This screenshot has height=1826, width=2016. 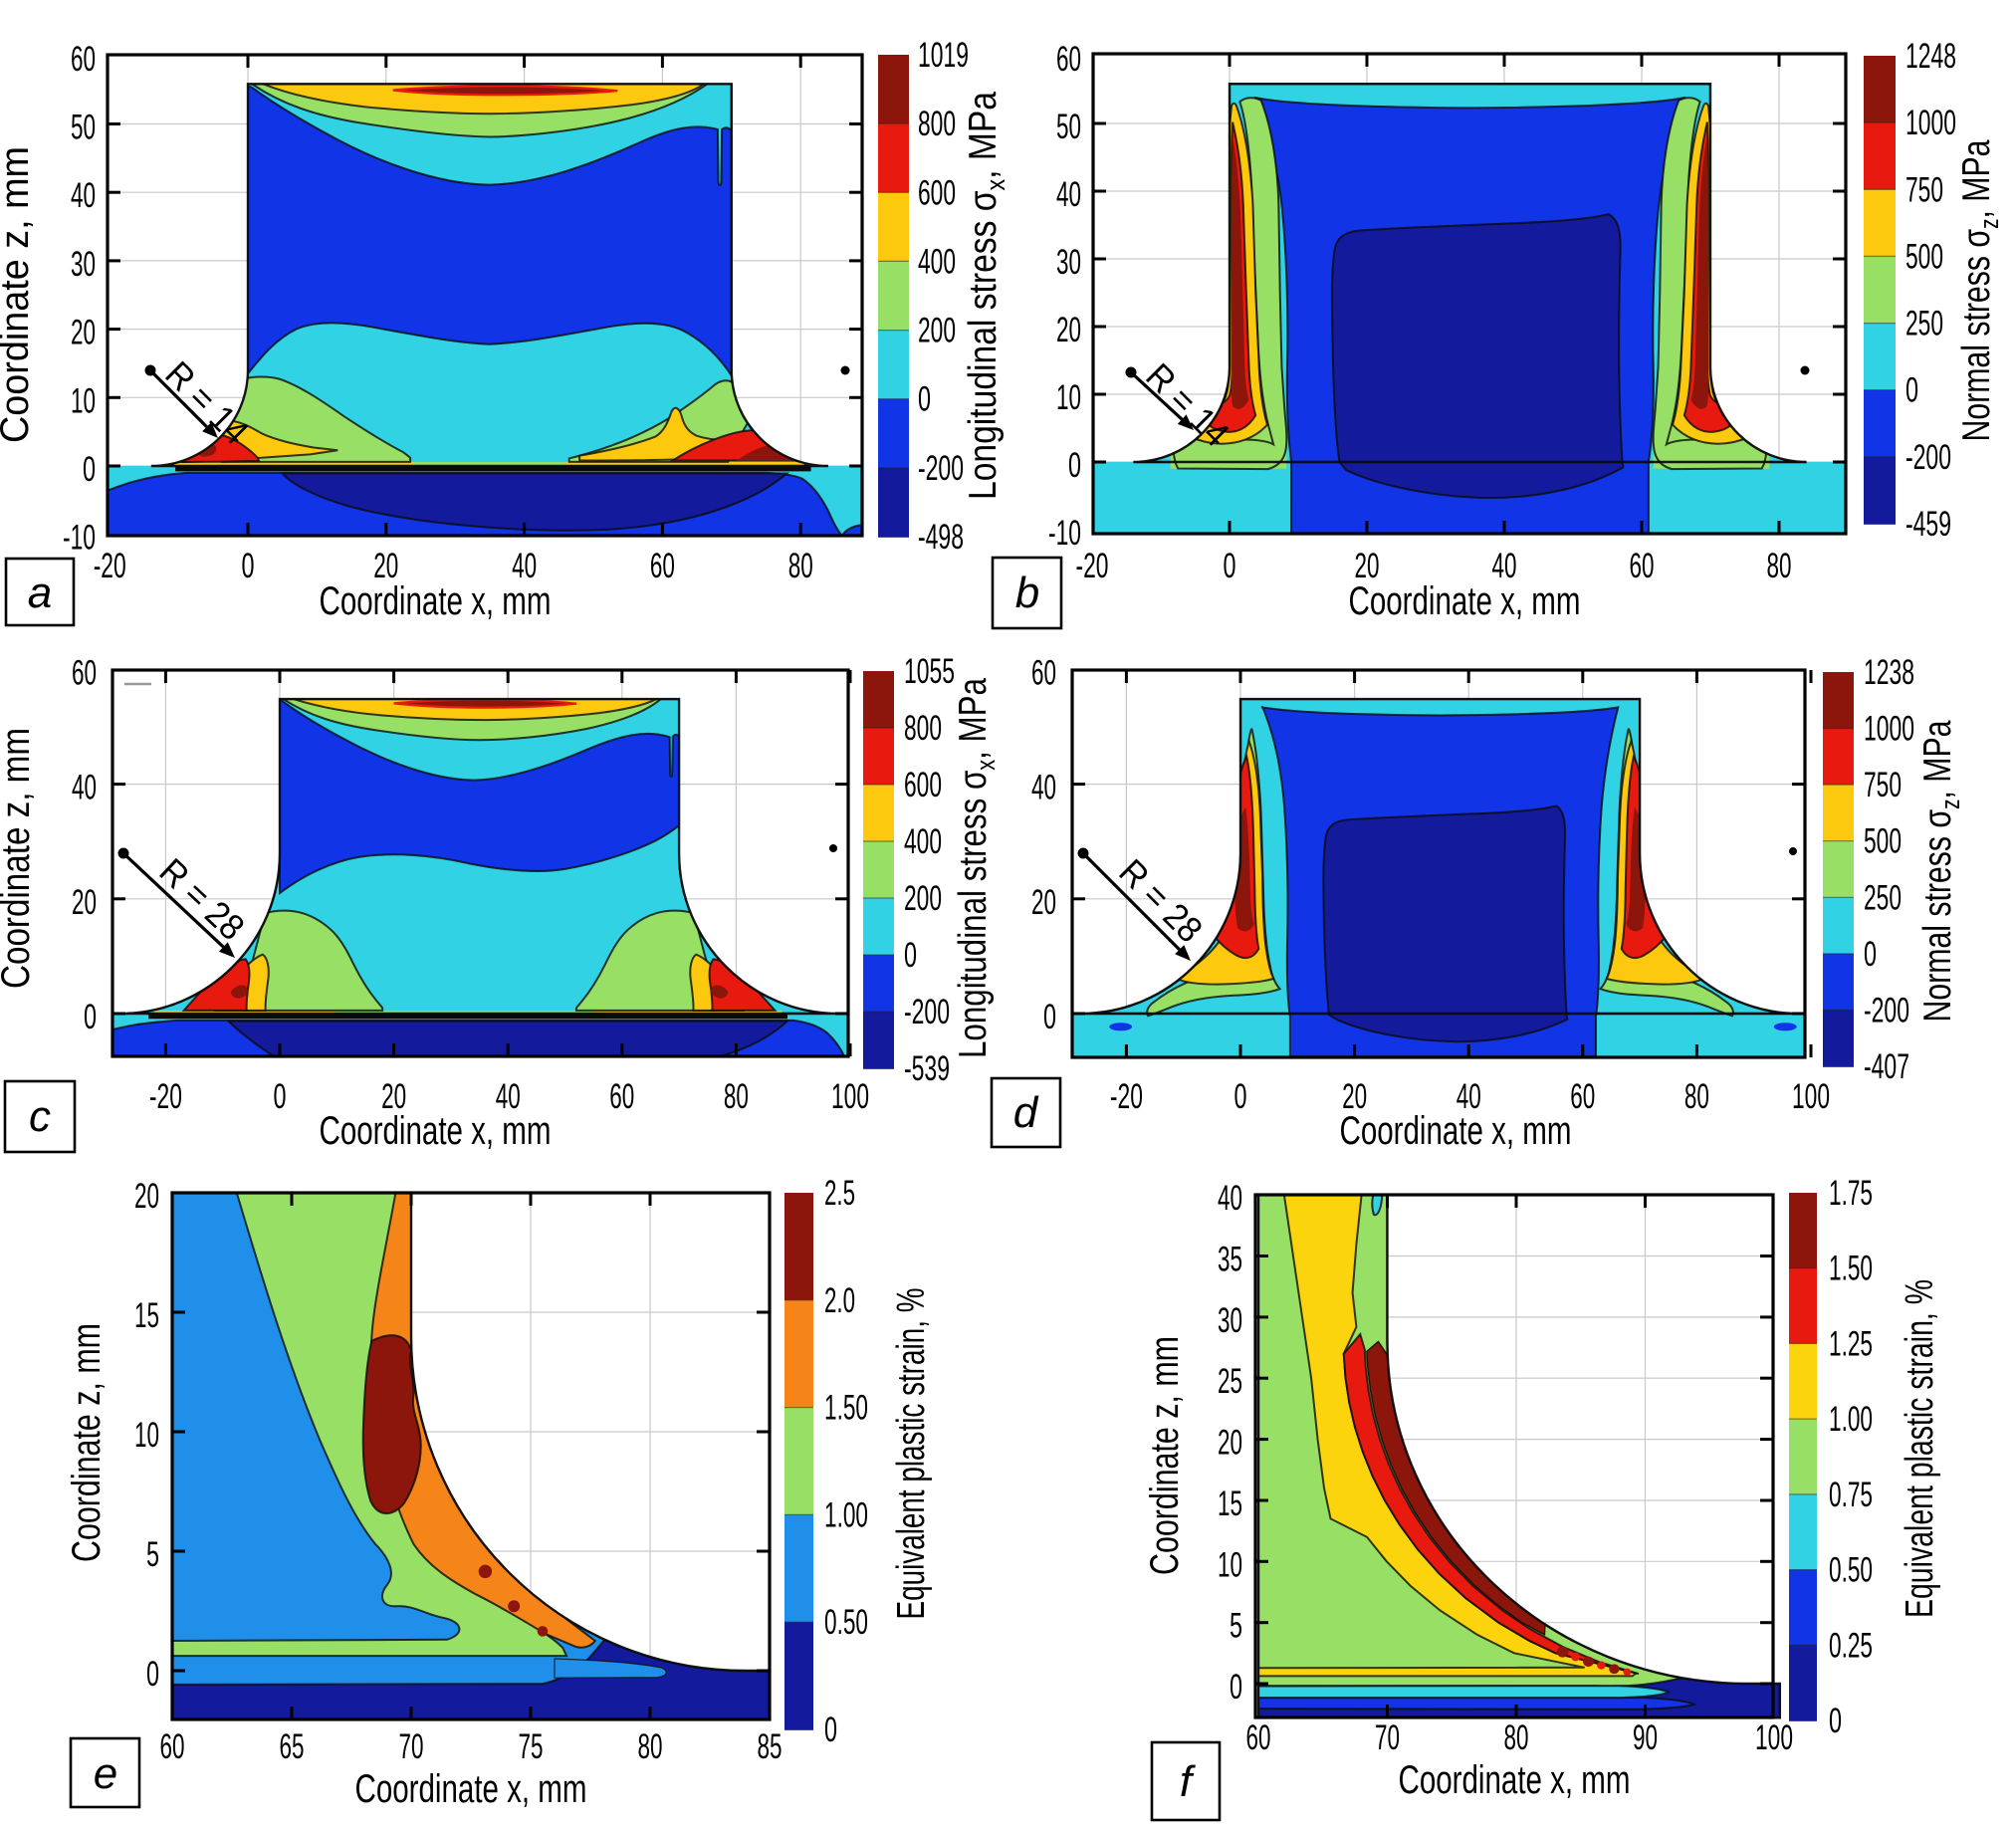 I want to click on svg-text: 0.25, so click(x=1851, y=1645).